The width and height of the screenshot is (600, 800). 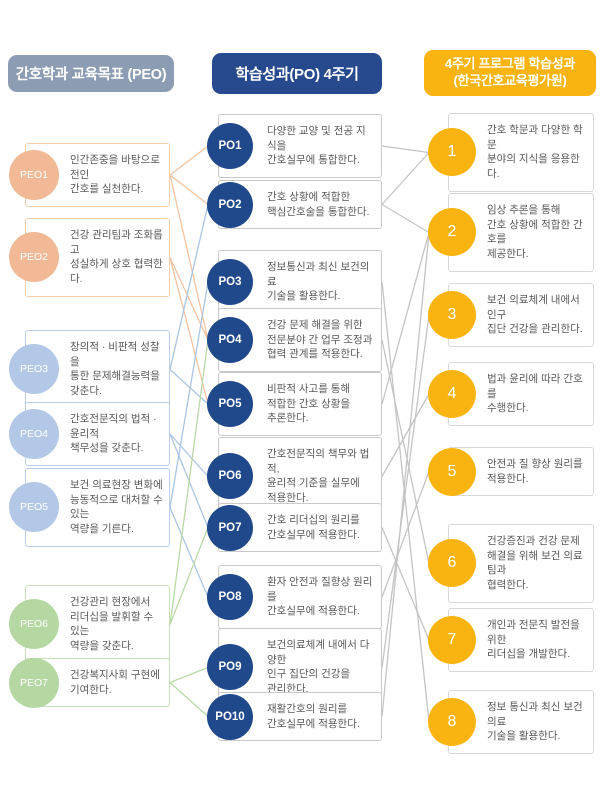 I want to click on outcome-badge: 1, so click(x=452, y=152).